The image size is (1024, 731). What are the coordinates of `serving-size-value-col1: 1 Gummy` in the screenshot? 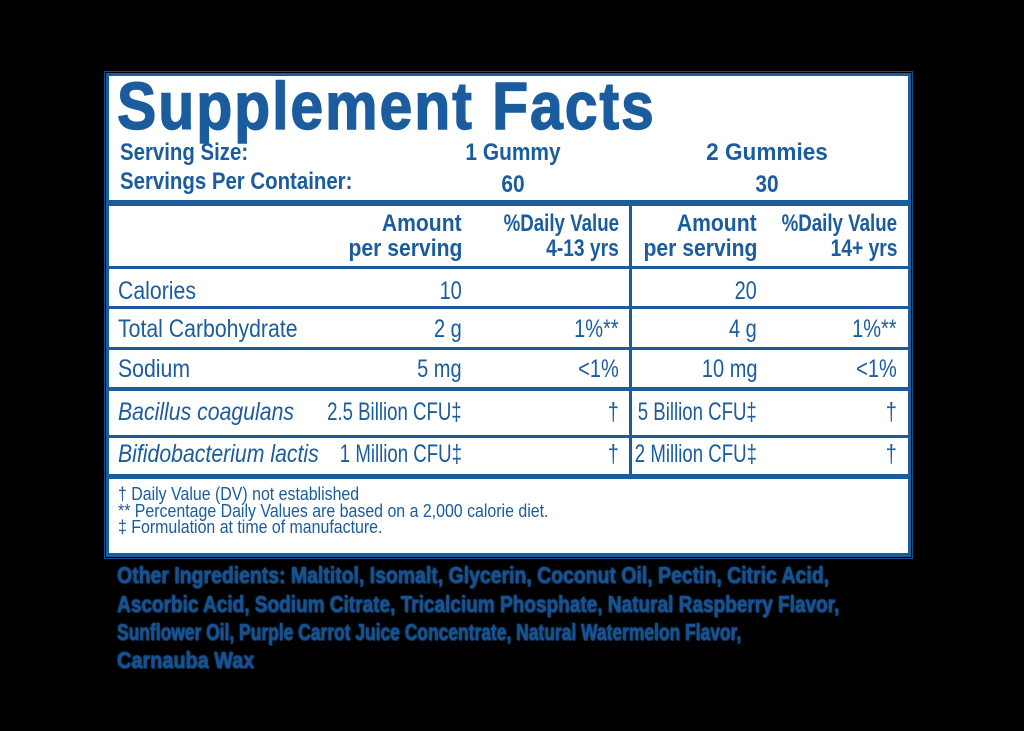 It's located at (512, 152).